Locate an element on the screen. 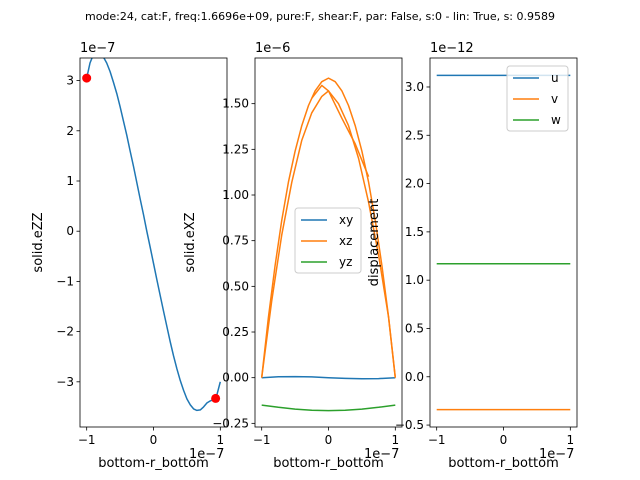 This screenshot has width=640, height=480. ezz-xtick-label: 0 is located at coordinates (154, 440).